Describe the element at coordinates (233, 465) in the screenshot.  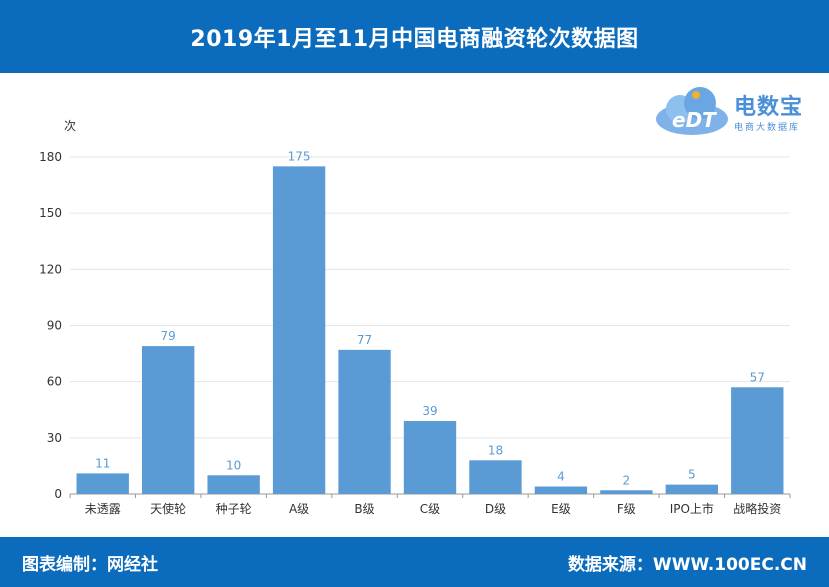
I see `bar-value-label: 10` at that location.